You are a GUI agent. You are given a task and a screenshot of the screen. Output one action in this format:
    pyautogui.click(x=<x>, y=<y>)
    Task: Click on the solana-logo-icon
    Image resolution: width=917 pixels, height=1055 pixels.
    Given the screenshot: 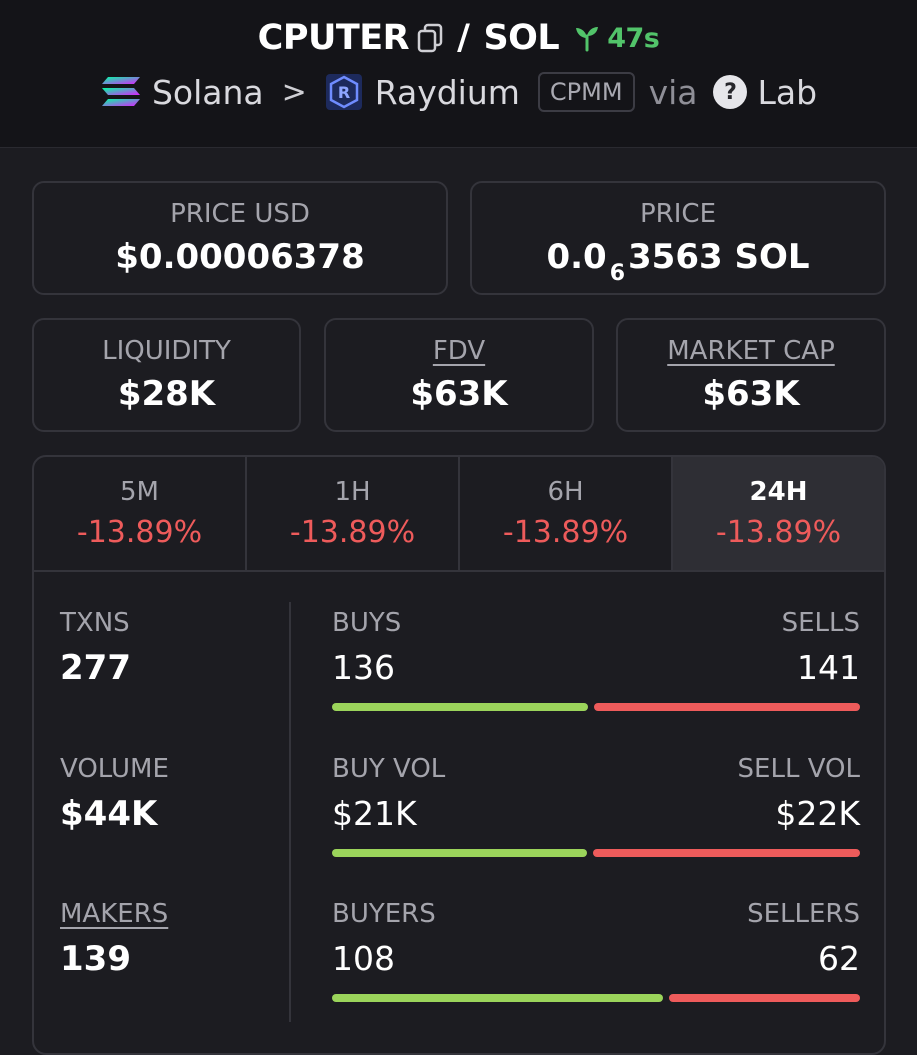 What is the action you would take?
    pyautogui.click(x=121, y=92)
    